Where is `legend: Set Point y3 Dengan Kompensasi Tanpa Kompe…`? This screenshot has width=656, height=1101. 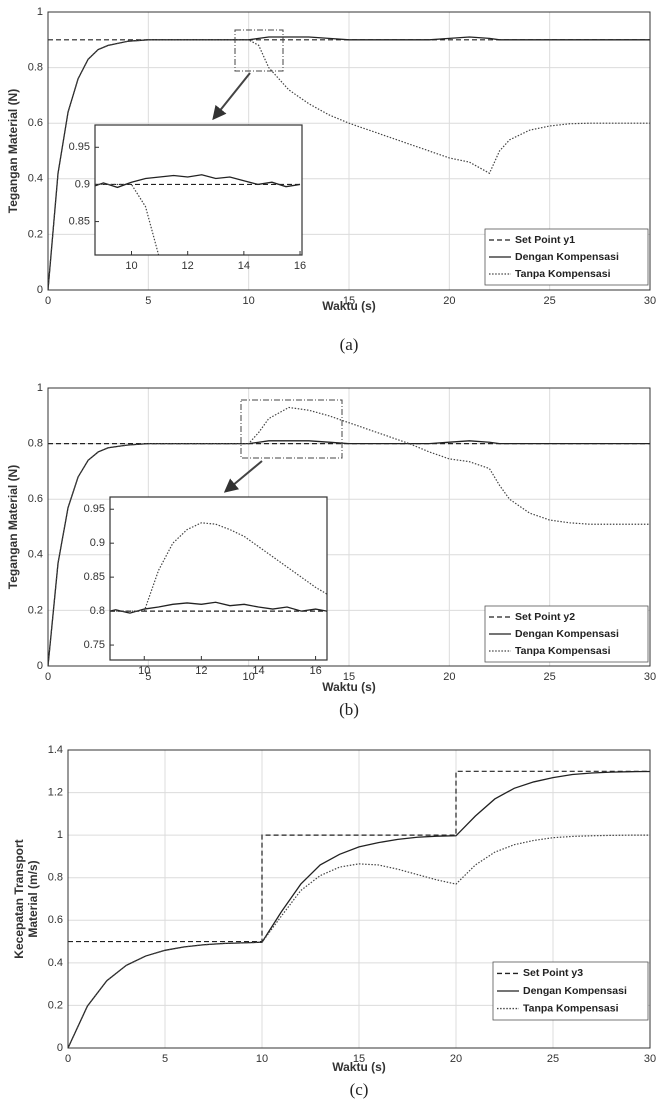 legend: Set Point y3 Dengan Kompensasi Tanpa Kompe… is located at coordinates (570, 991).